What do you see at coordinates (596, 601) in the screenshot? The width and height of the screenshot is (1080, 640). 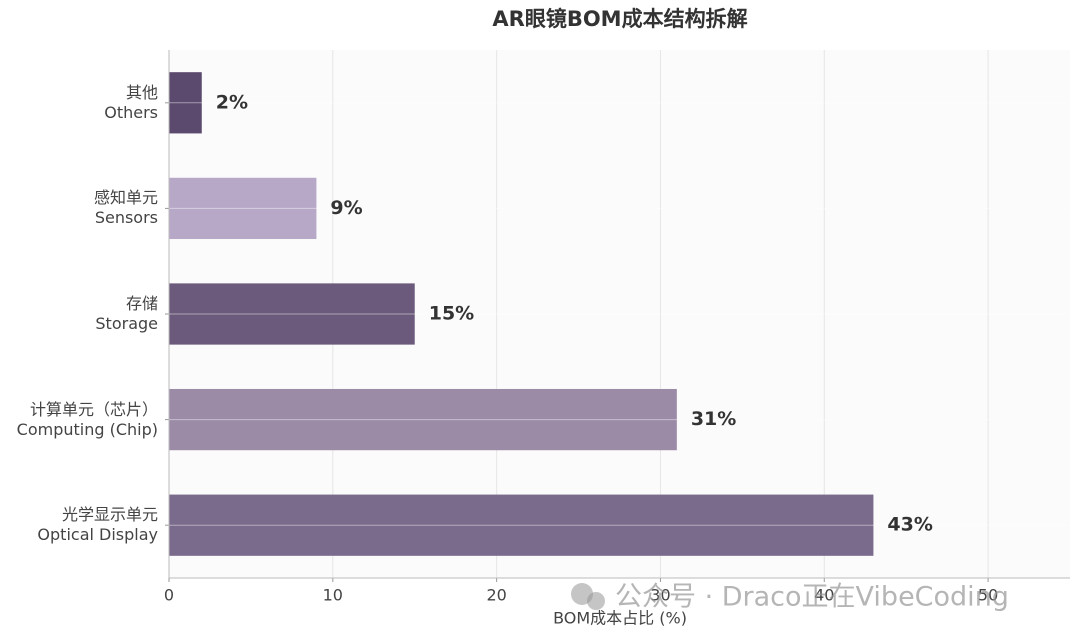 I see `watermark-icon` at bounding box center [596, 601].